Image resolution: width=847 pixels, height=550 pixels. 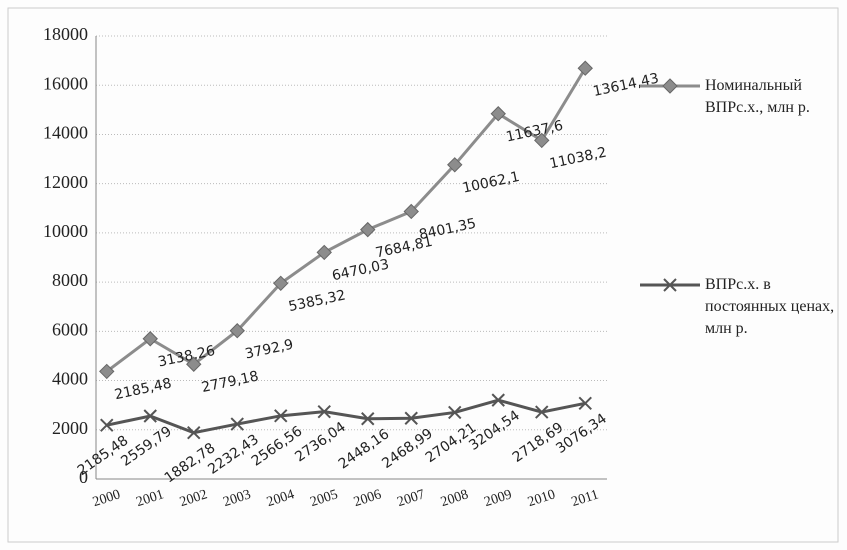 What do you see at coordinates (70, 280) in the screenshot?
I see `y-tick-label: 8000` at bounding box center [70, 280].